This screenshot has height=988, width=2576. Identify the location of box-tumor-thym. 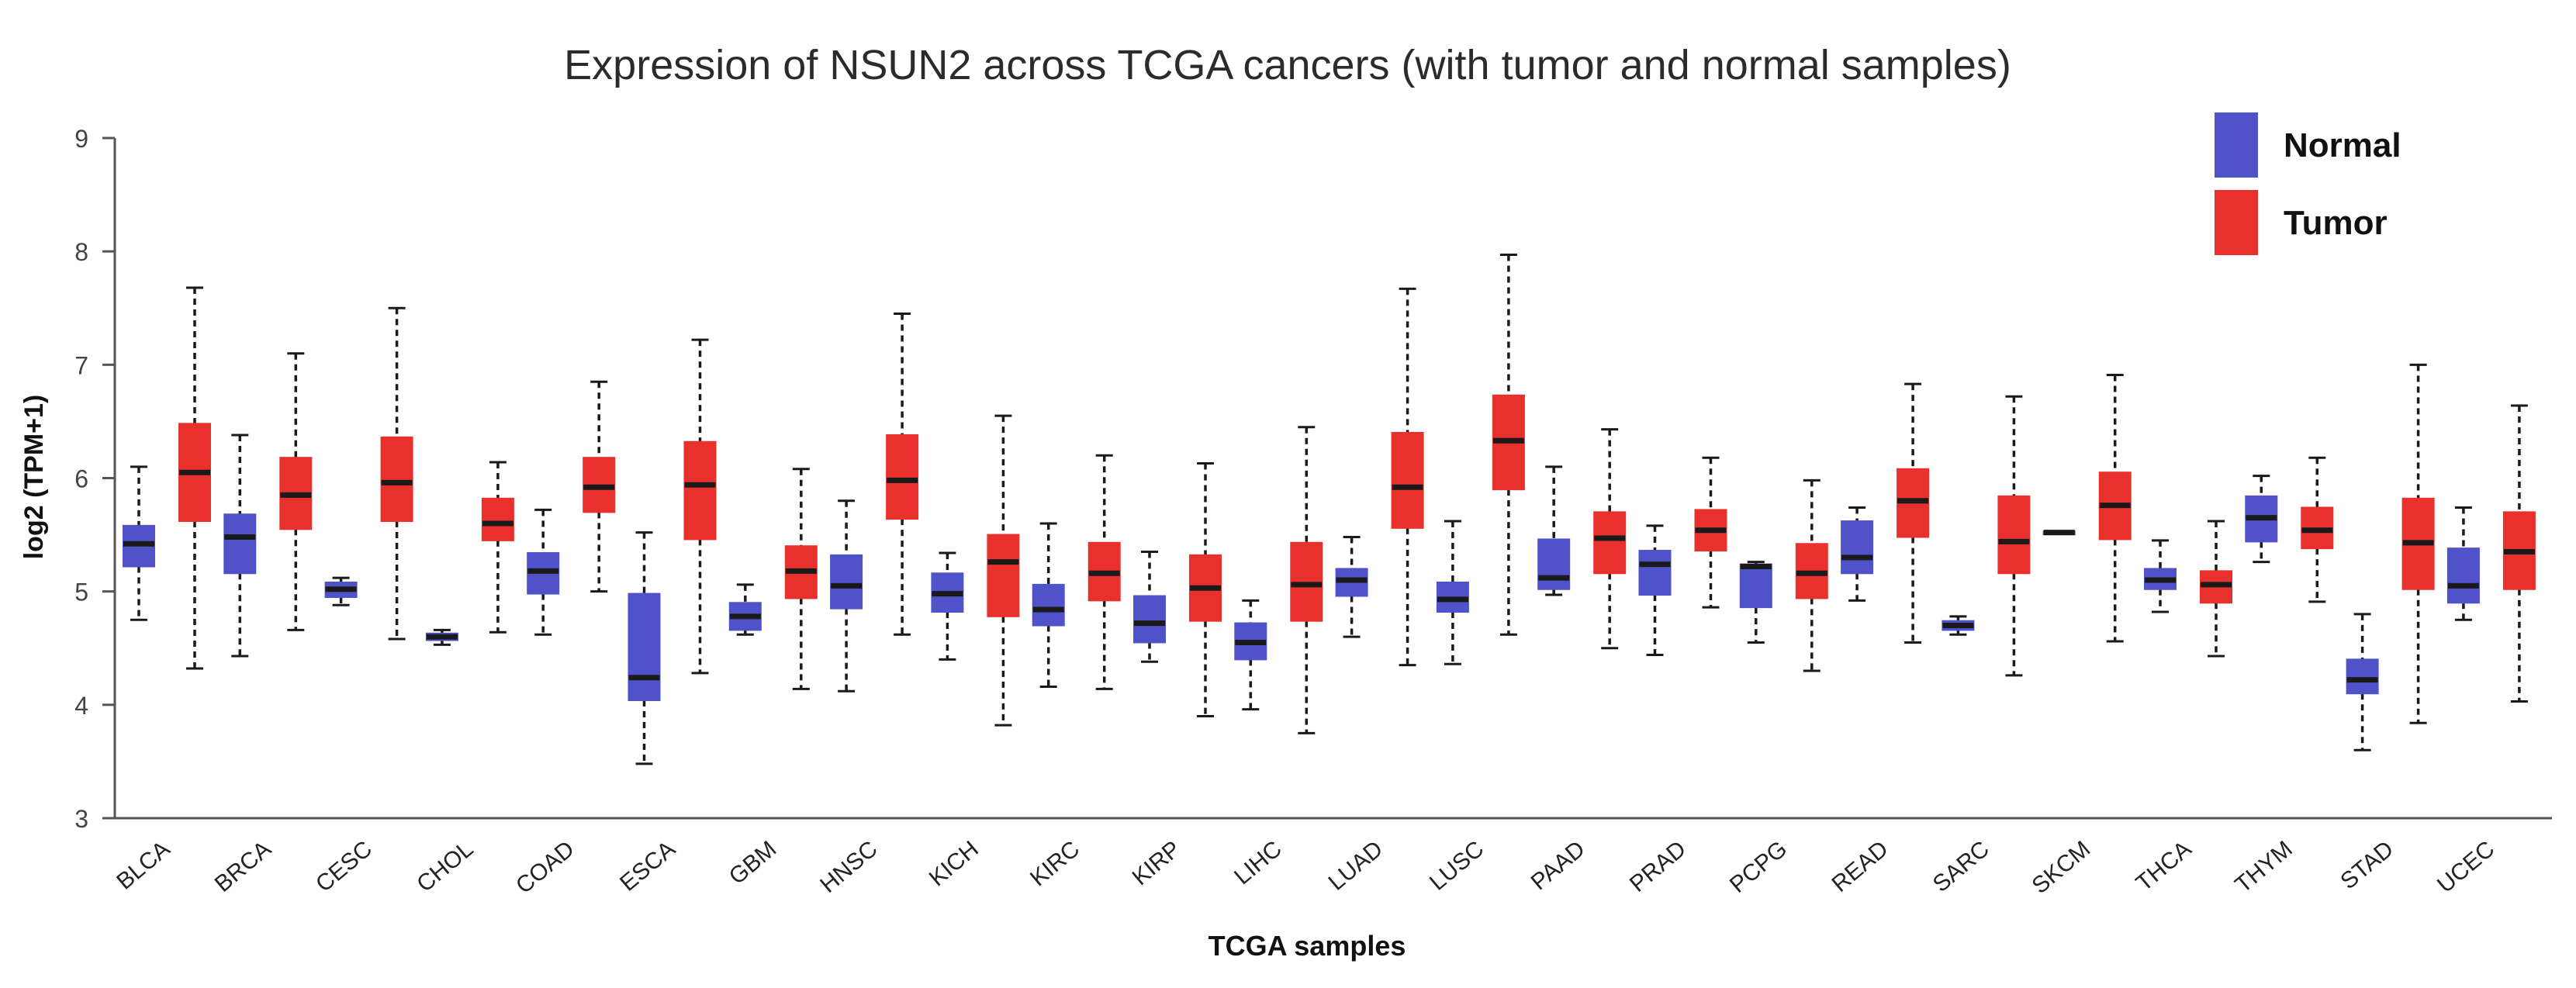
(2317, 529).